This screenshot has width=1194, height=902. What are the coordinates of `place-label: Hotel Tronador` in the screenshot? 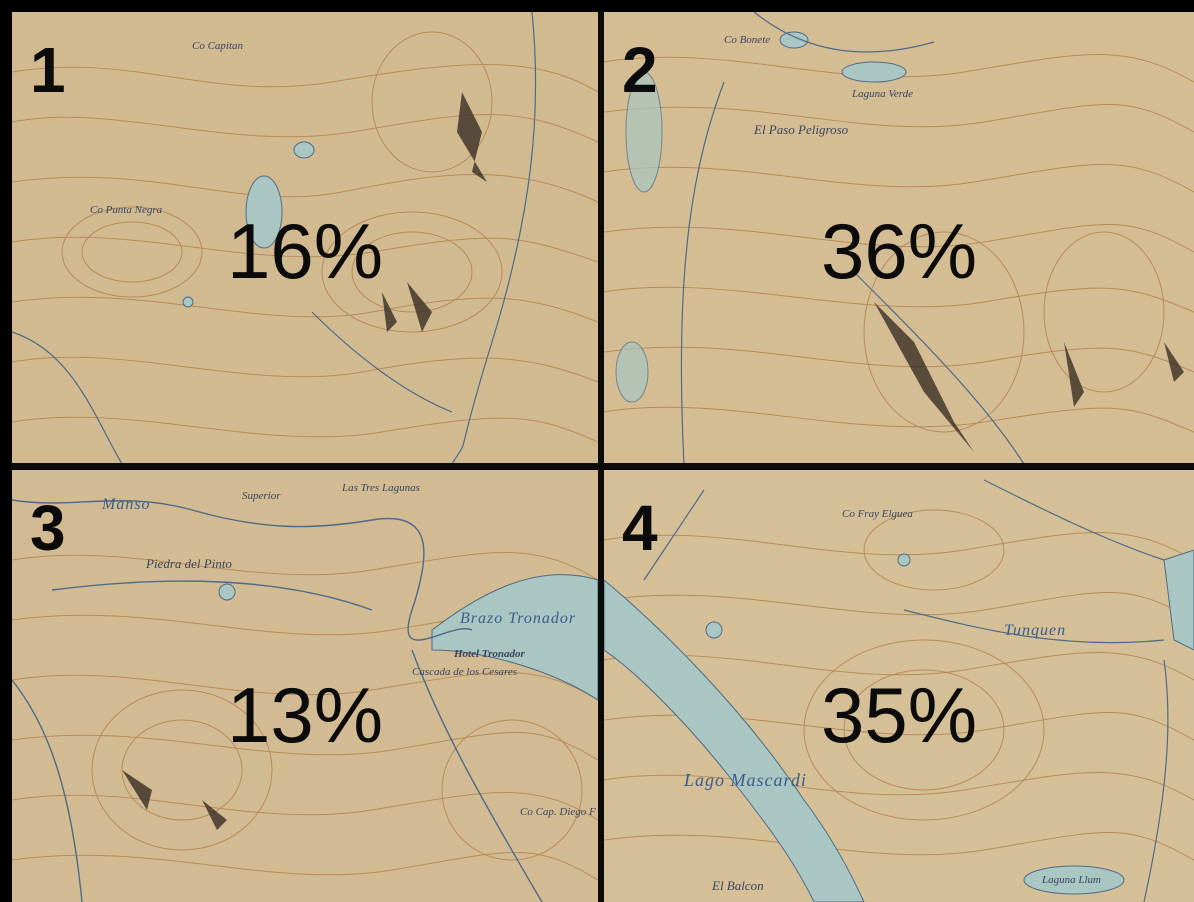 It's located at (489, 654).